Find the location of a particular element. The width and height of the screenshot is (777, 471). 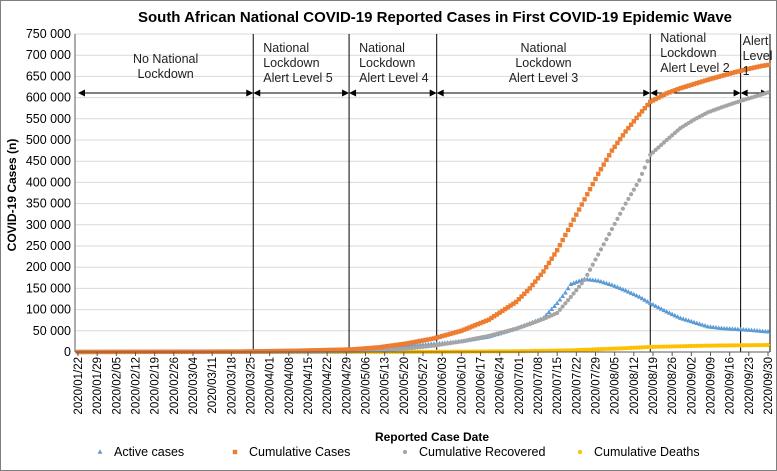

x-tick-label: 2020/04/15 is located at coordinates (309, 386).